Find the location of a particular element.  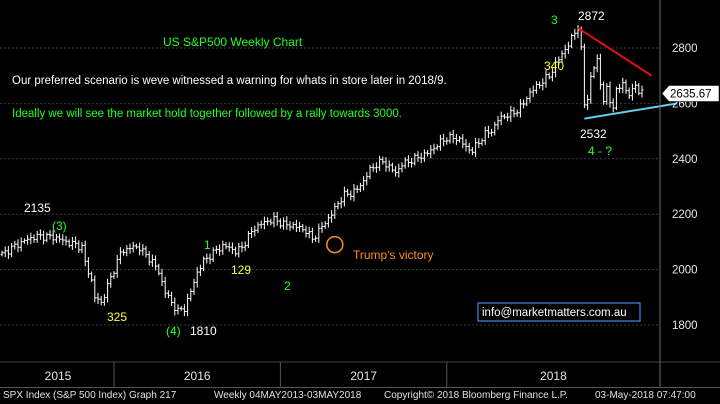

chart-title: US S&P500 Weekly Chart is located at coordinates (233, 42).